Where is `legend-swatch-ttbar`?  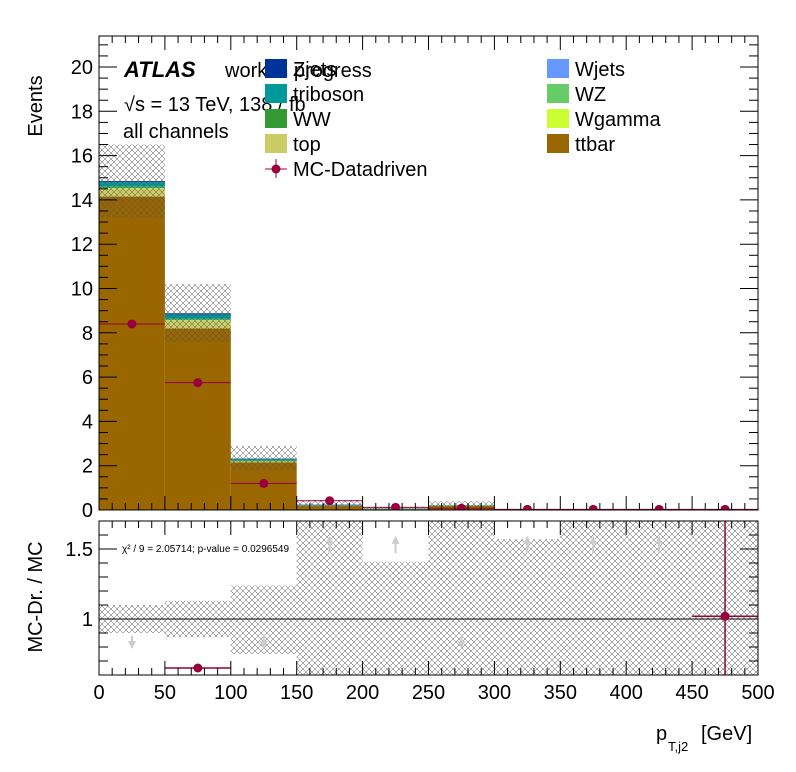
legend-swatch-ttbar is located at coordinates (558, 143).